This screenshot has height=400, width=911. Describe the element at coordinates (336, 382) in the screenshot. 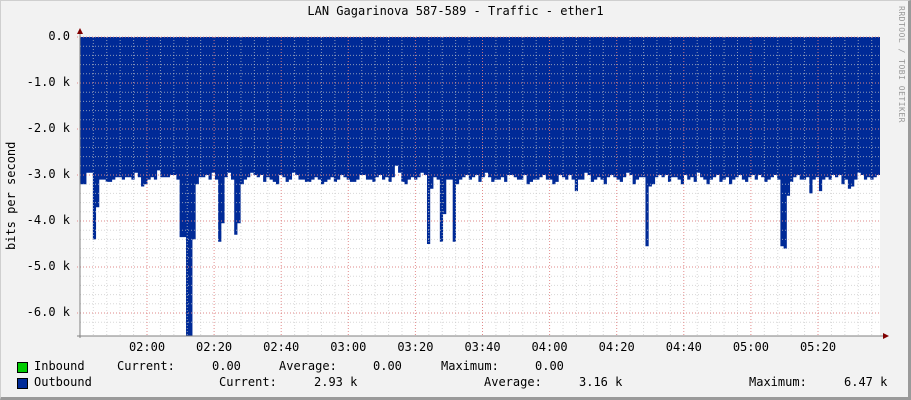

I see `legend-outbound-current: 2.93 k` at that location.